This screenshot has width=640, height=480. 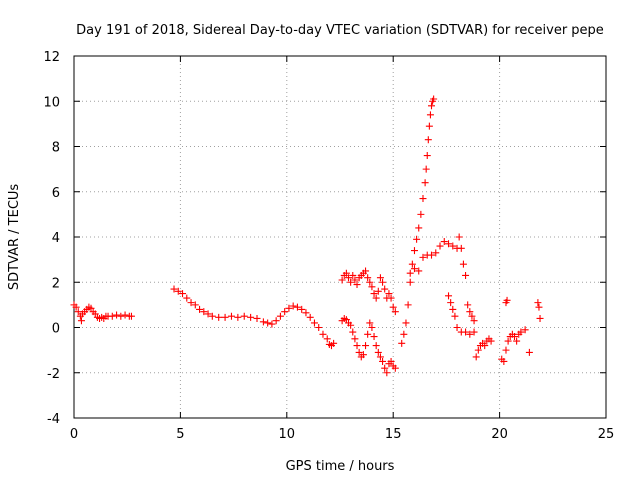 I want to click on x-tick-label: 25, so click(x=606, y=434).